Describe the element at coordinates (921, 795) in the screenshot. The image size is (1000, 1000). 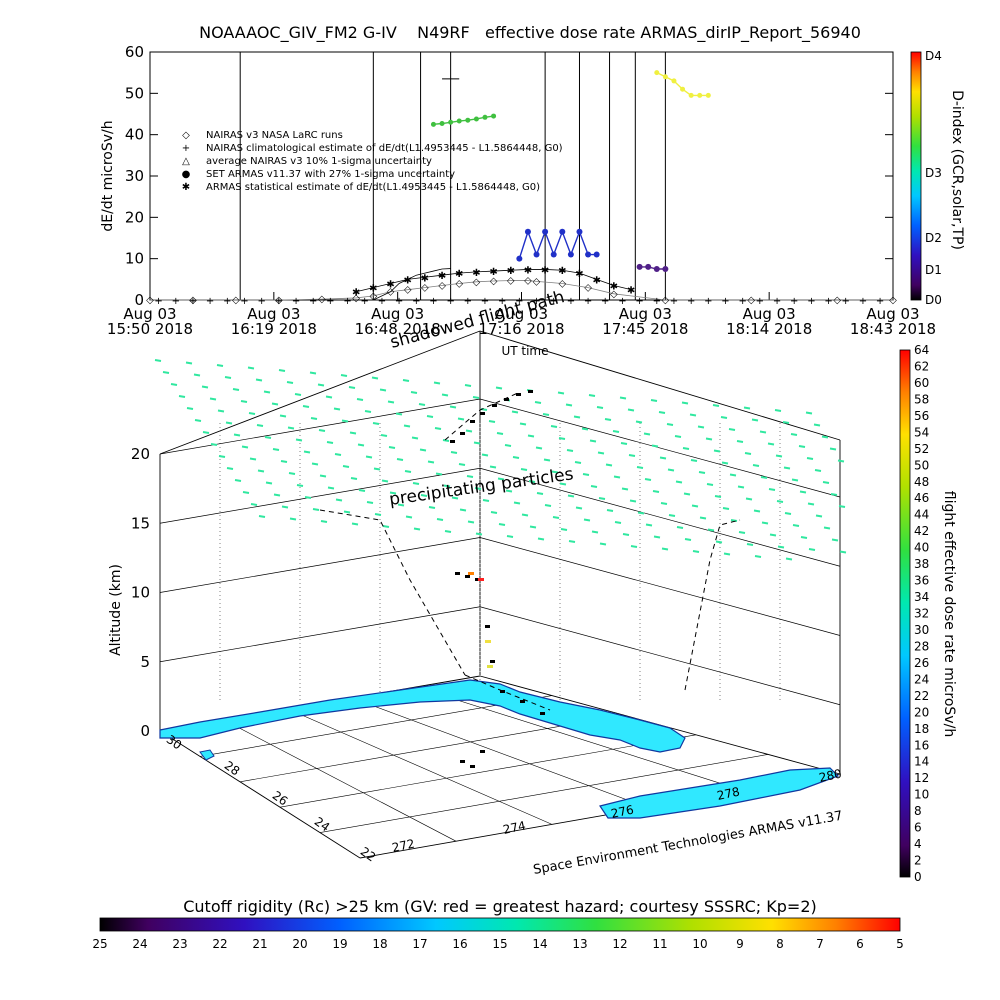
I see `dose-colorbar-tick: 10` at that location.